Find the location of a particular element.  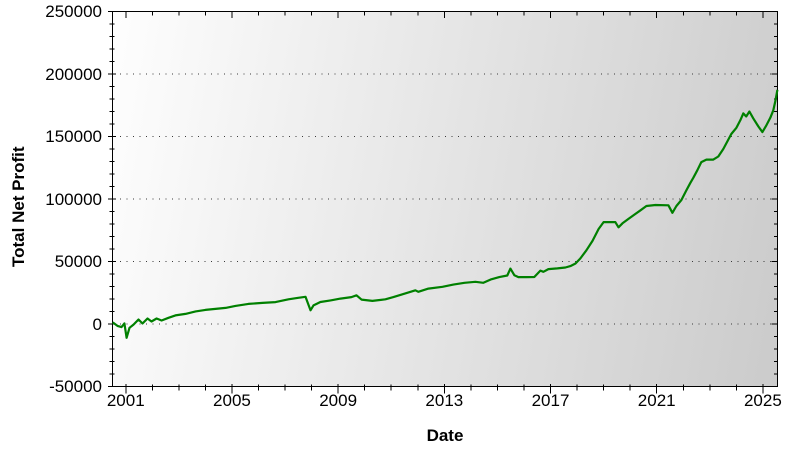

x-axis-title: Date is located at coordinates (445, 435).